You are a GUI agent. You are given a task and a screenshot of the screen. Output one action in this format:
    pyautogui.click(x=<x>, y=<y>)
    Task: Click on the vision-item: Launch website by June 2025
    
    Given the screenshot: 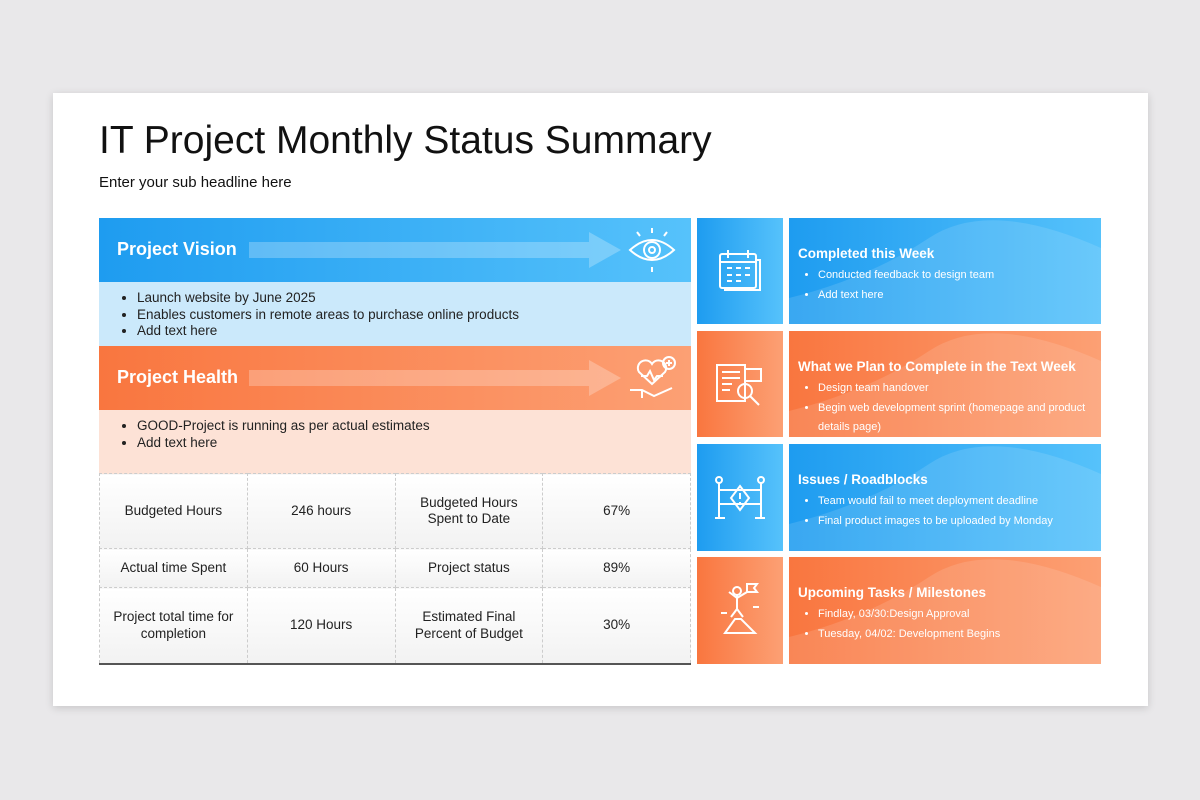 What is the action you would take?
    pyautogui.click(x=414, y=298)
    